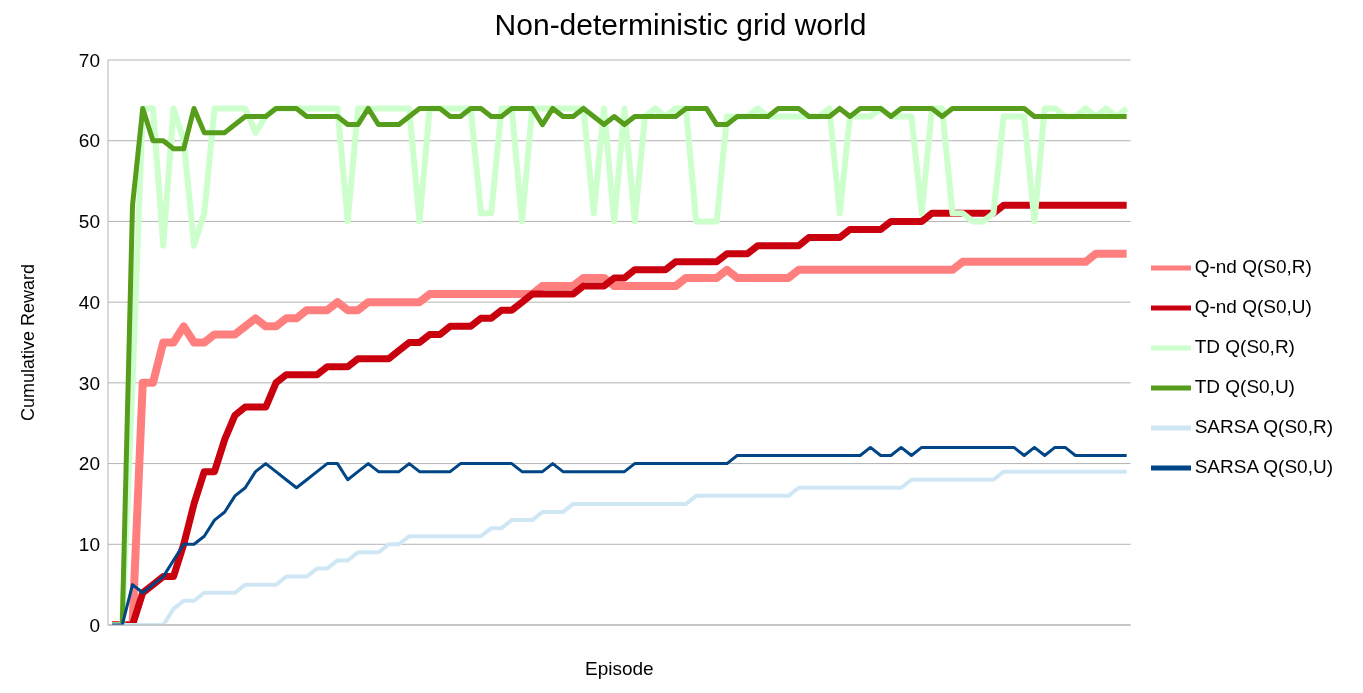 The width and height of the screenshot is (1363, 693). Describe the element at coordinates (89, 545) in the screenshot. I see `y-tick-label: 10` at that location.